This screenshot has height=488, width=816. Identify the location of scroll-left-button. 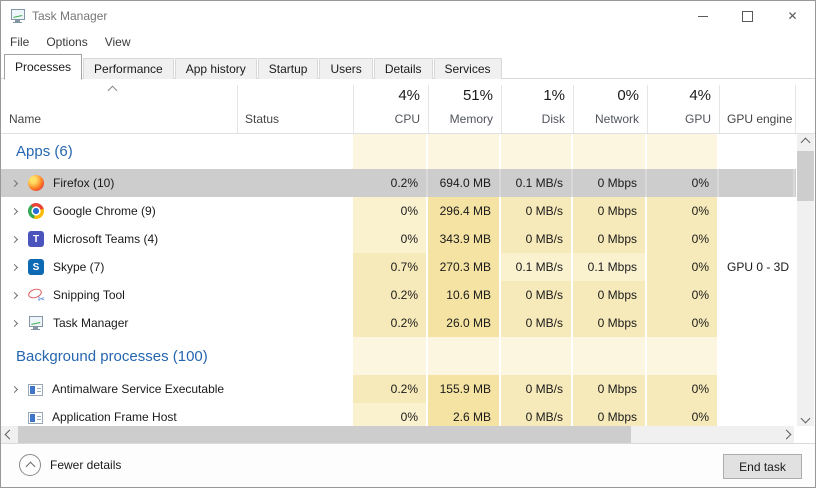
(9, 434).